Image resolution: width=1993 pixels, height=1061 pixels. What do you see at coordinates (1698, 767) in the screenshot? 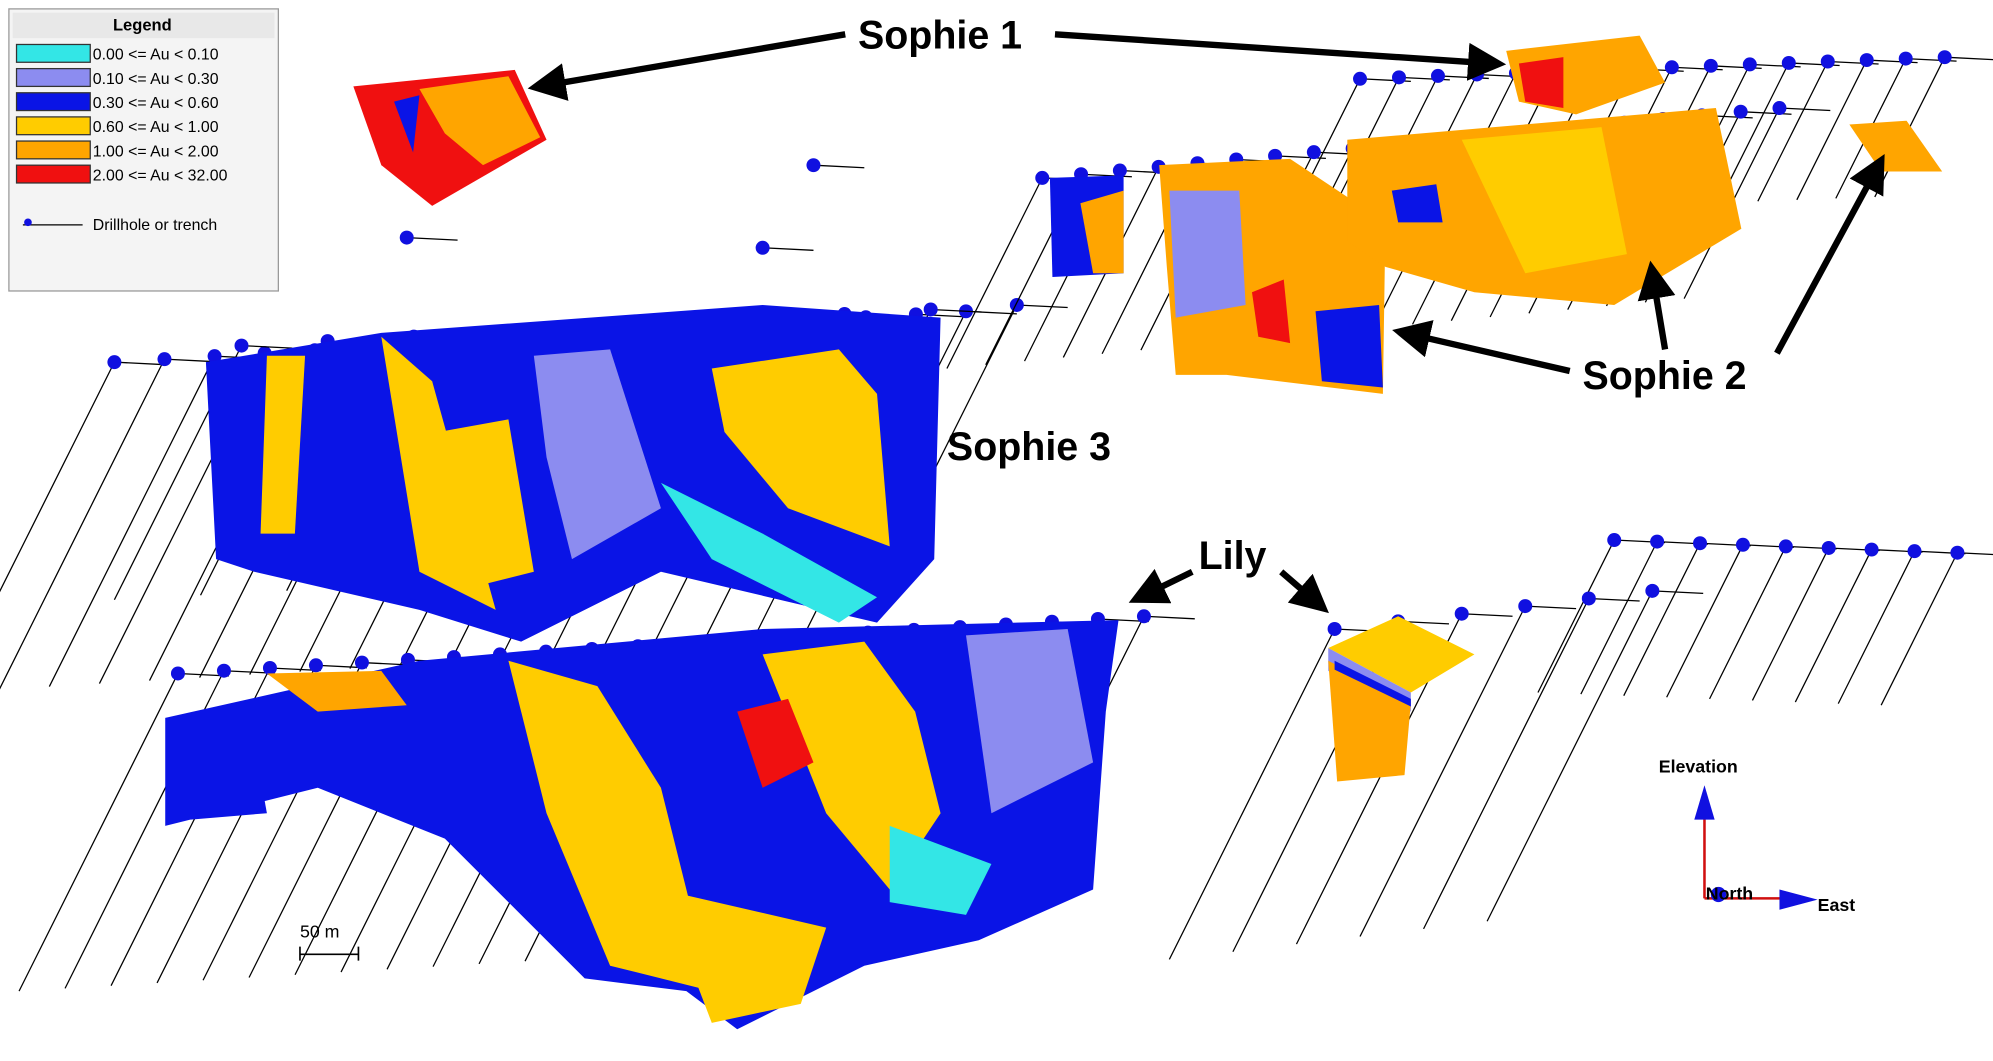
I see `axis-elevation: Elevation` at bounding box center [1698, 767].